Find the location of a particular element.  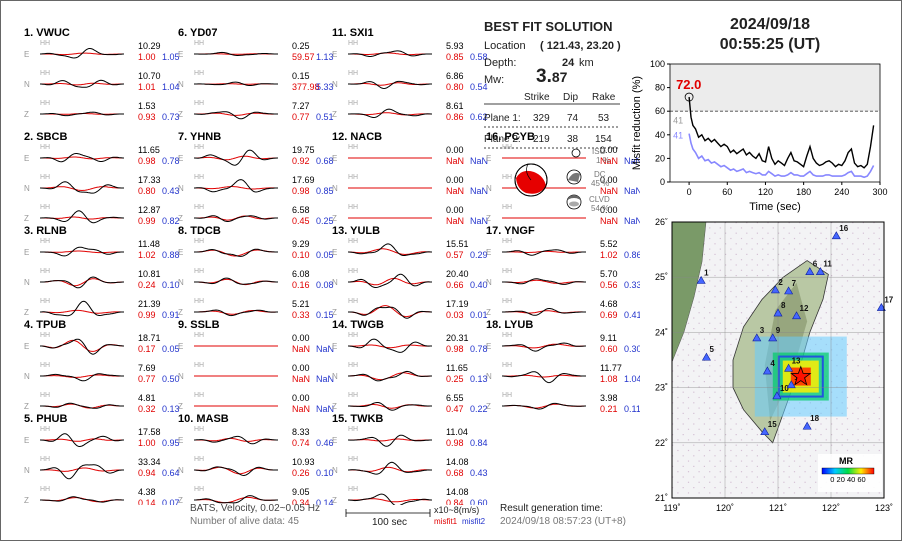

amplitude-value: 6.86 is located at coordinates (455, 76).